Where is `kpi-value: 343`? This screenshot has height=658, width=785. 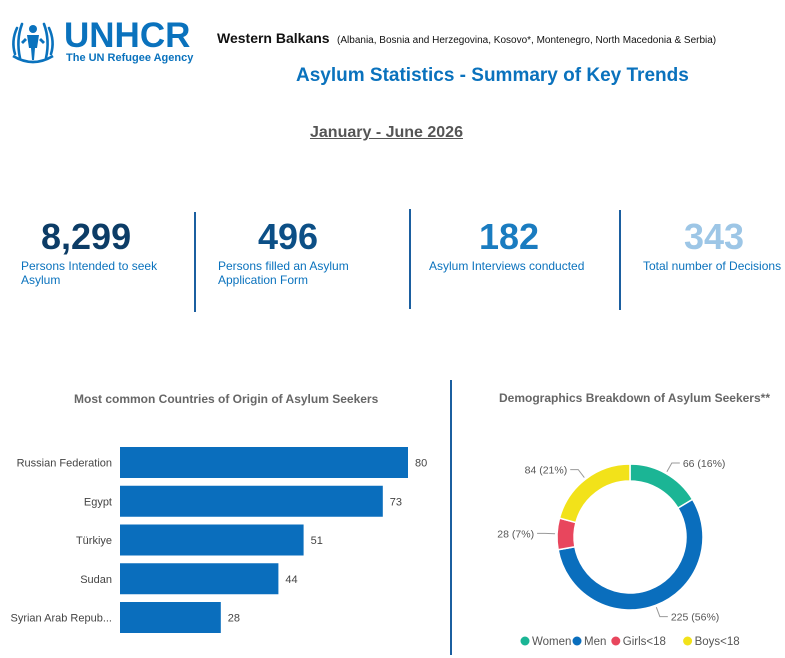 kpi-value: 343 is located at coordinates (714, 236).